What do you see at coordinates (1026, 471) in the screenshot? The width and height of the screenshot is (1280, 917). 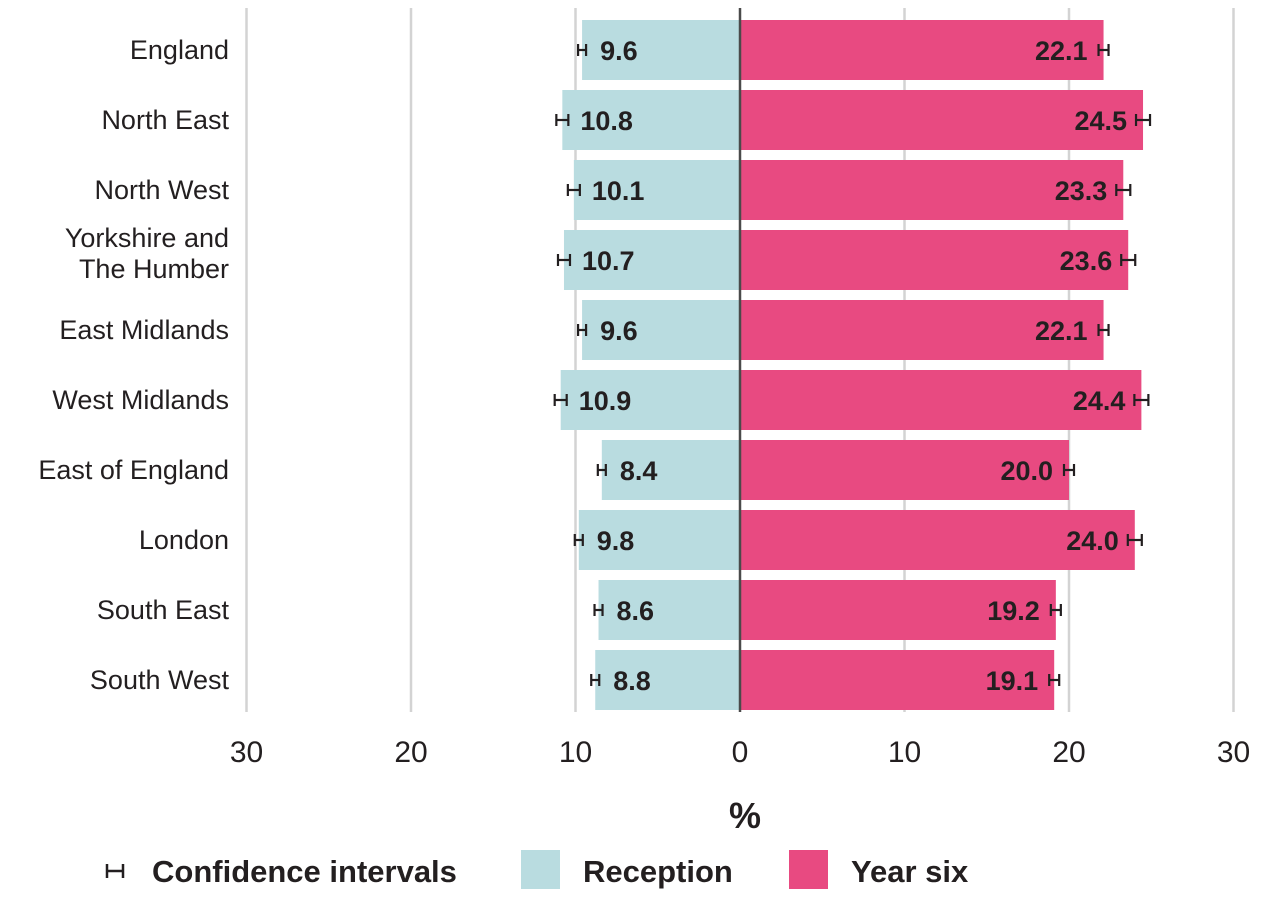 I see `value-label-year-six: 20.0` at bounding box center [1026, 471].